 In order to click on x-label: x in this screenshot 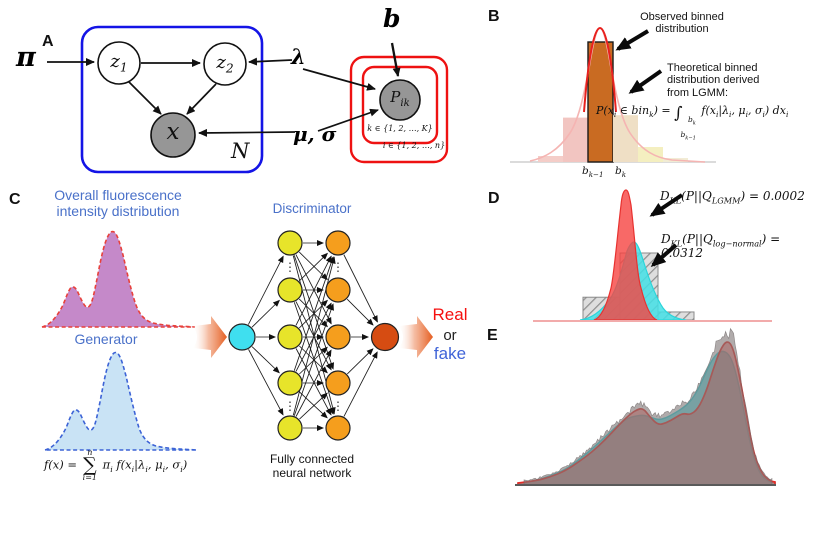, I will do `click(173, 132)`.